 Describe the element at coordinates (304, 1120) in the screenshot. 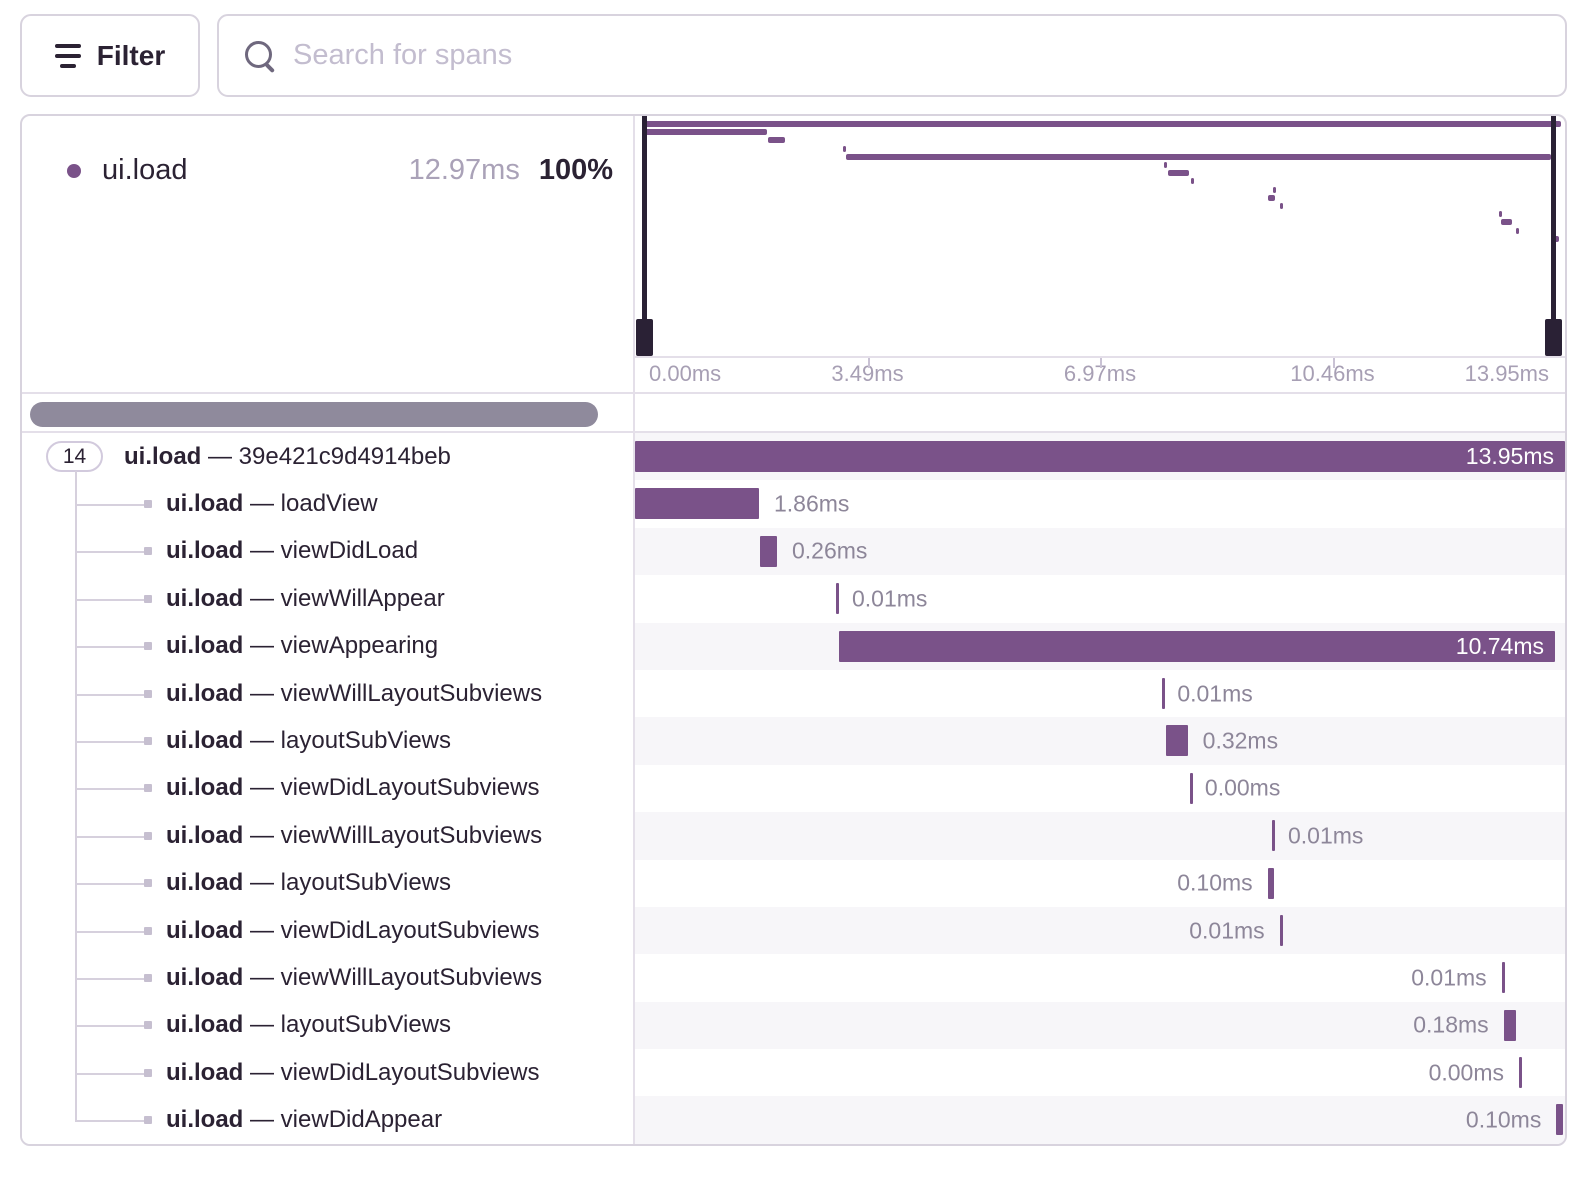

I see `span-title: ui.load — viewDidAppear` at that location.